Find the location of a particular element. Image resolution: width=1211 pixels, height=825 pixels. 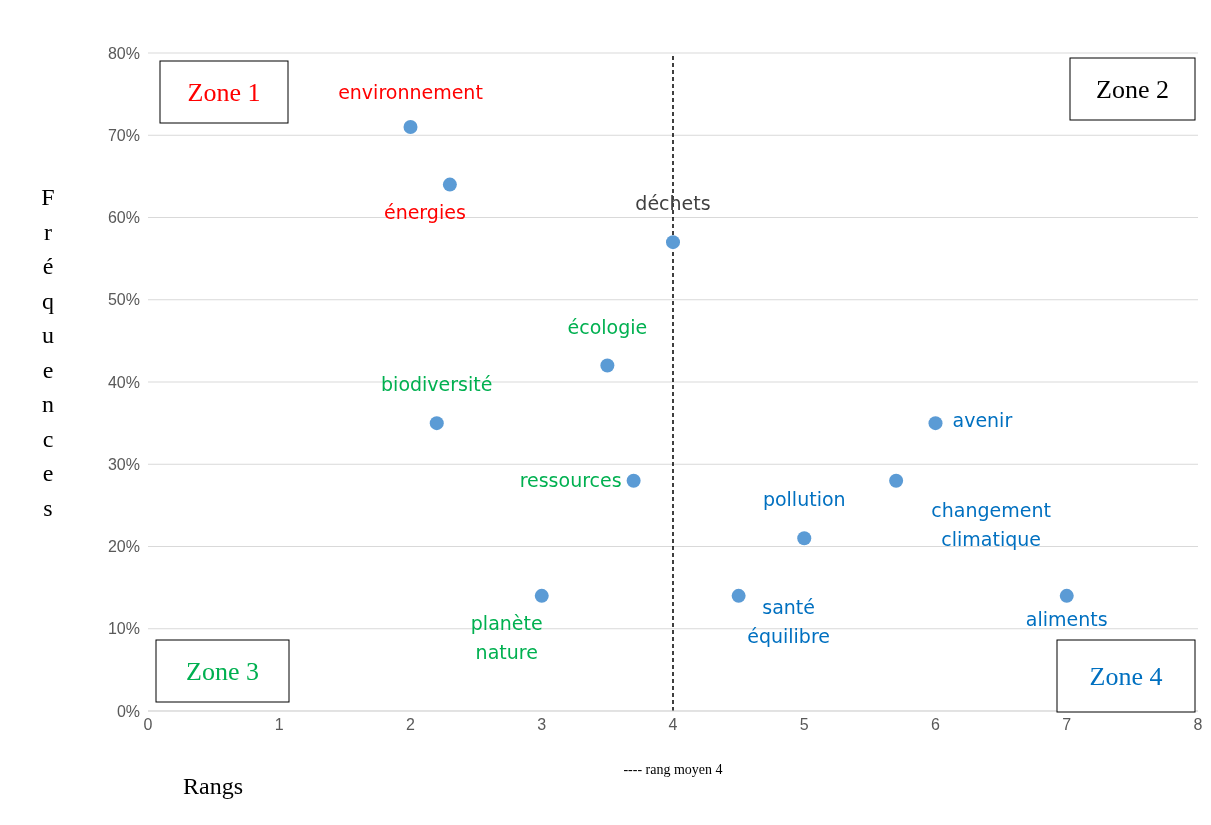

x-axis-title: Rangs is located at coordinates (213, 786).